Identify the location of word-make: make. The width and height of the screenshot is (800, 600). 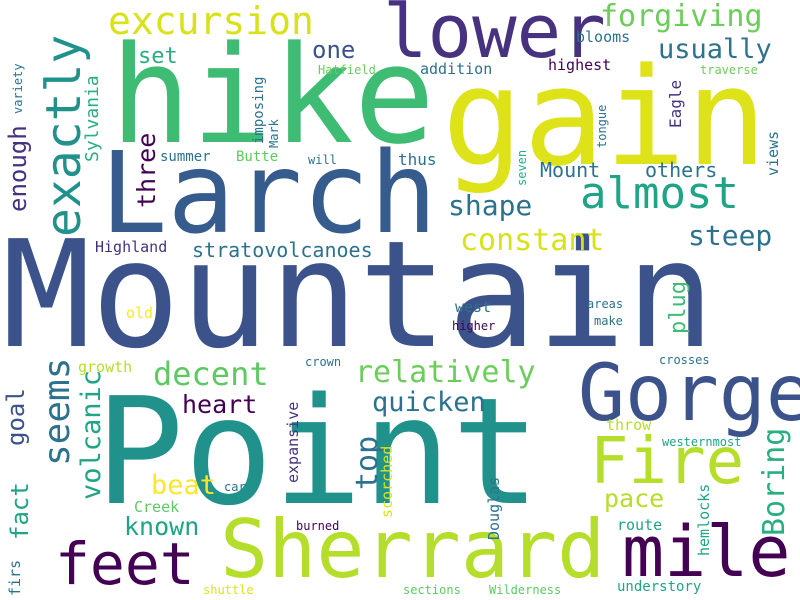
(608, 321).